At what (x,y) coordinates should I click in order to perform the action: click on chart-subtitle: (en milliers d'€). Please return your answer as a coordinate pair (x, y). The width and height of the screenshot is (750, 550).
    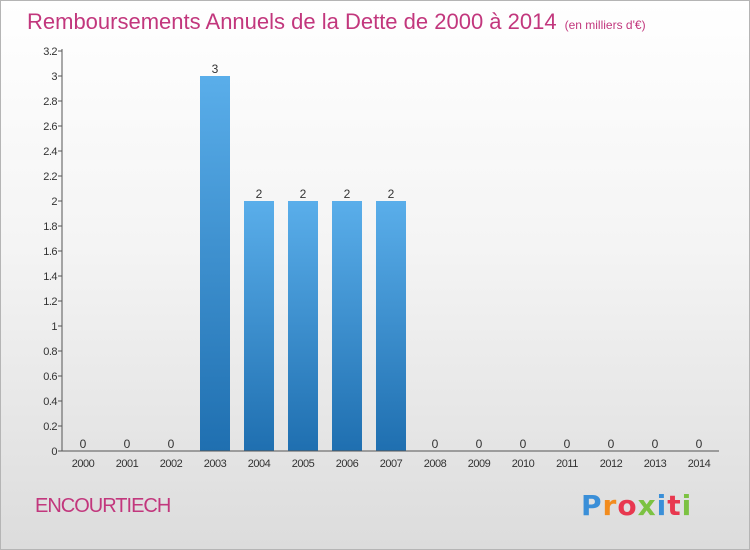
    Looking at the image, I should click on (605, 25).